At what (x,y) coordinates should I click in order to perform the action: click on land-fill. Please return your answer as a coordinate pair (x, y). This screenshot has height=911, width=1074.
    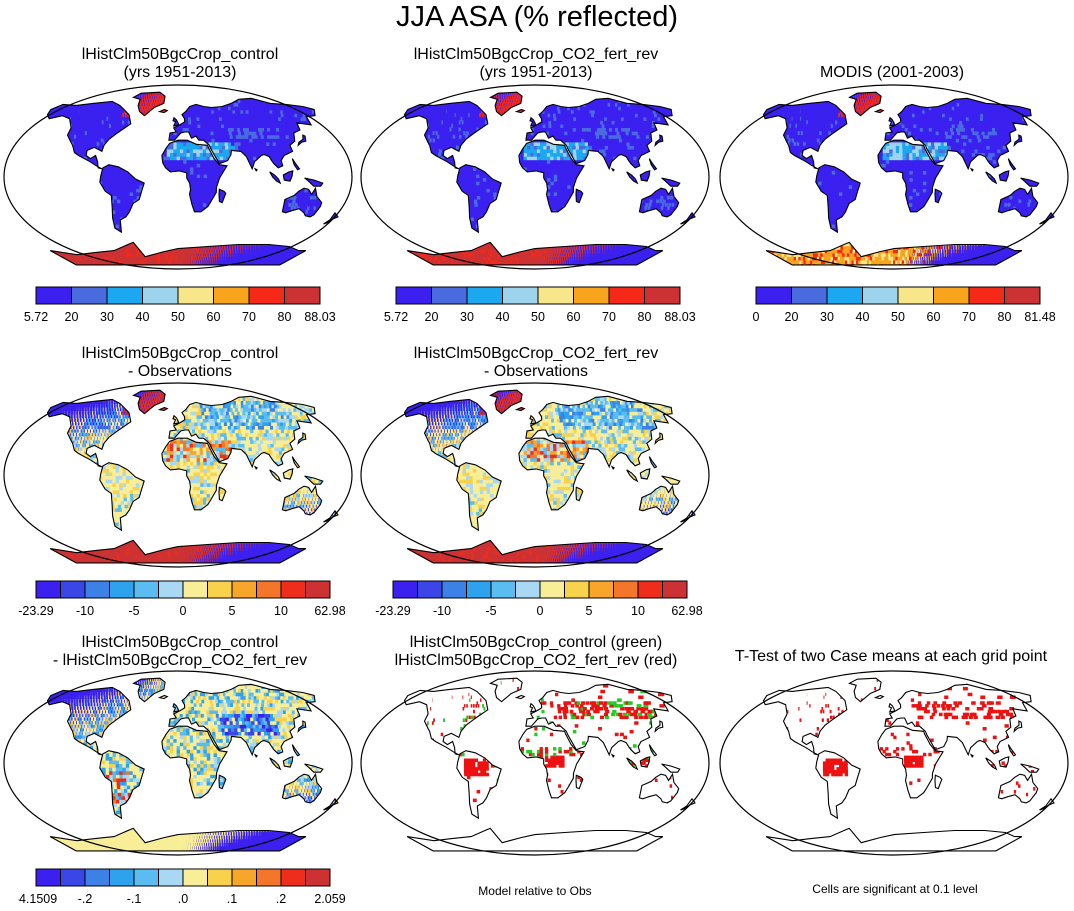
    Looking at the image, I should click on (908, 751).